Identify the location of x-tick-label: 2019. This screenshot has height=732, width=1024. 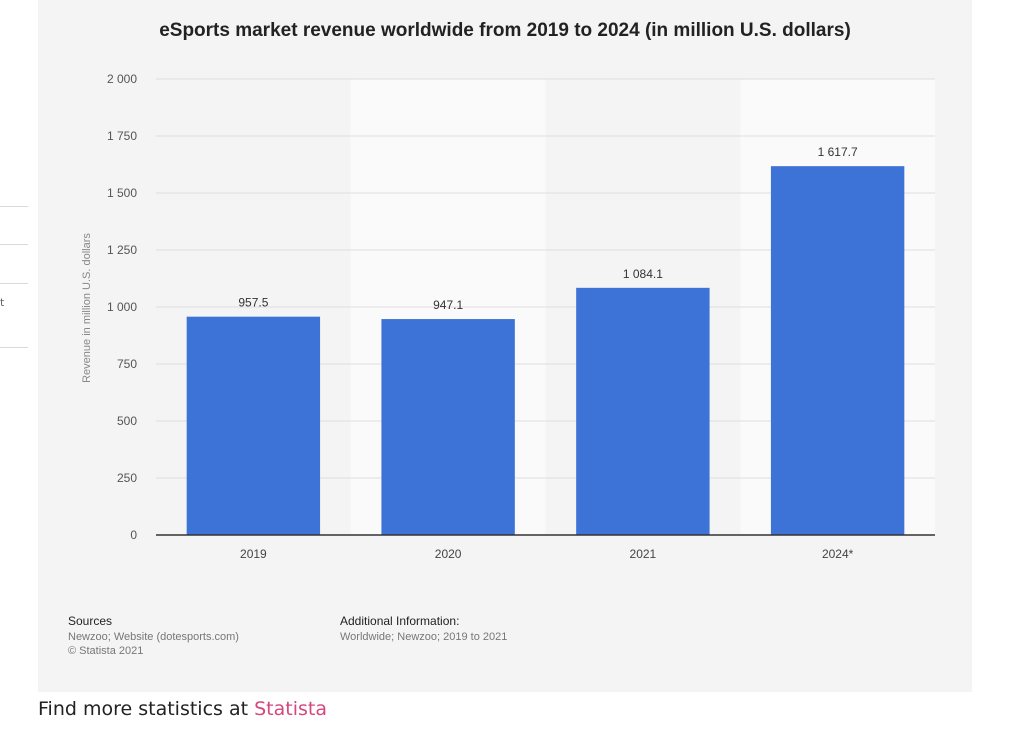
(253, 554).